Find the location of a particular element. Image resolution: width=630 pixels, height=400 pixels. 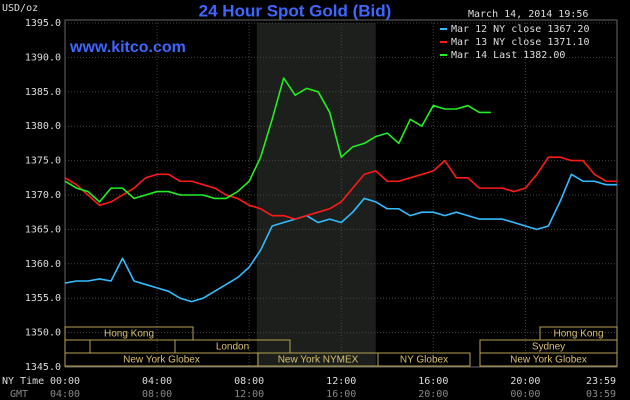

unit-label: USD/oz is located at coordinates (20, 8).